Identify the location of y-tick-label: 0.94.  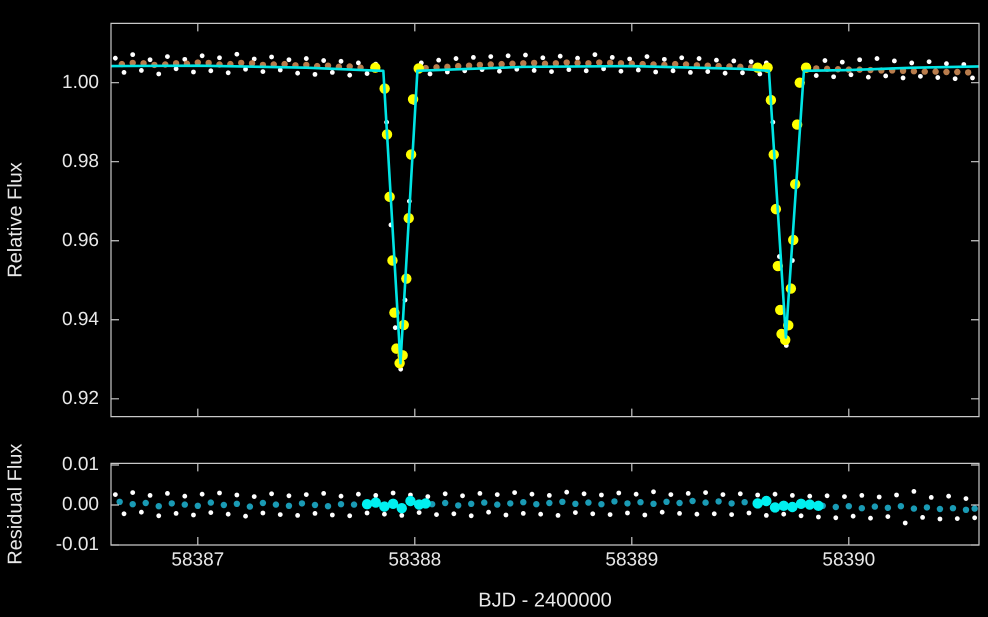
(81, 319).